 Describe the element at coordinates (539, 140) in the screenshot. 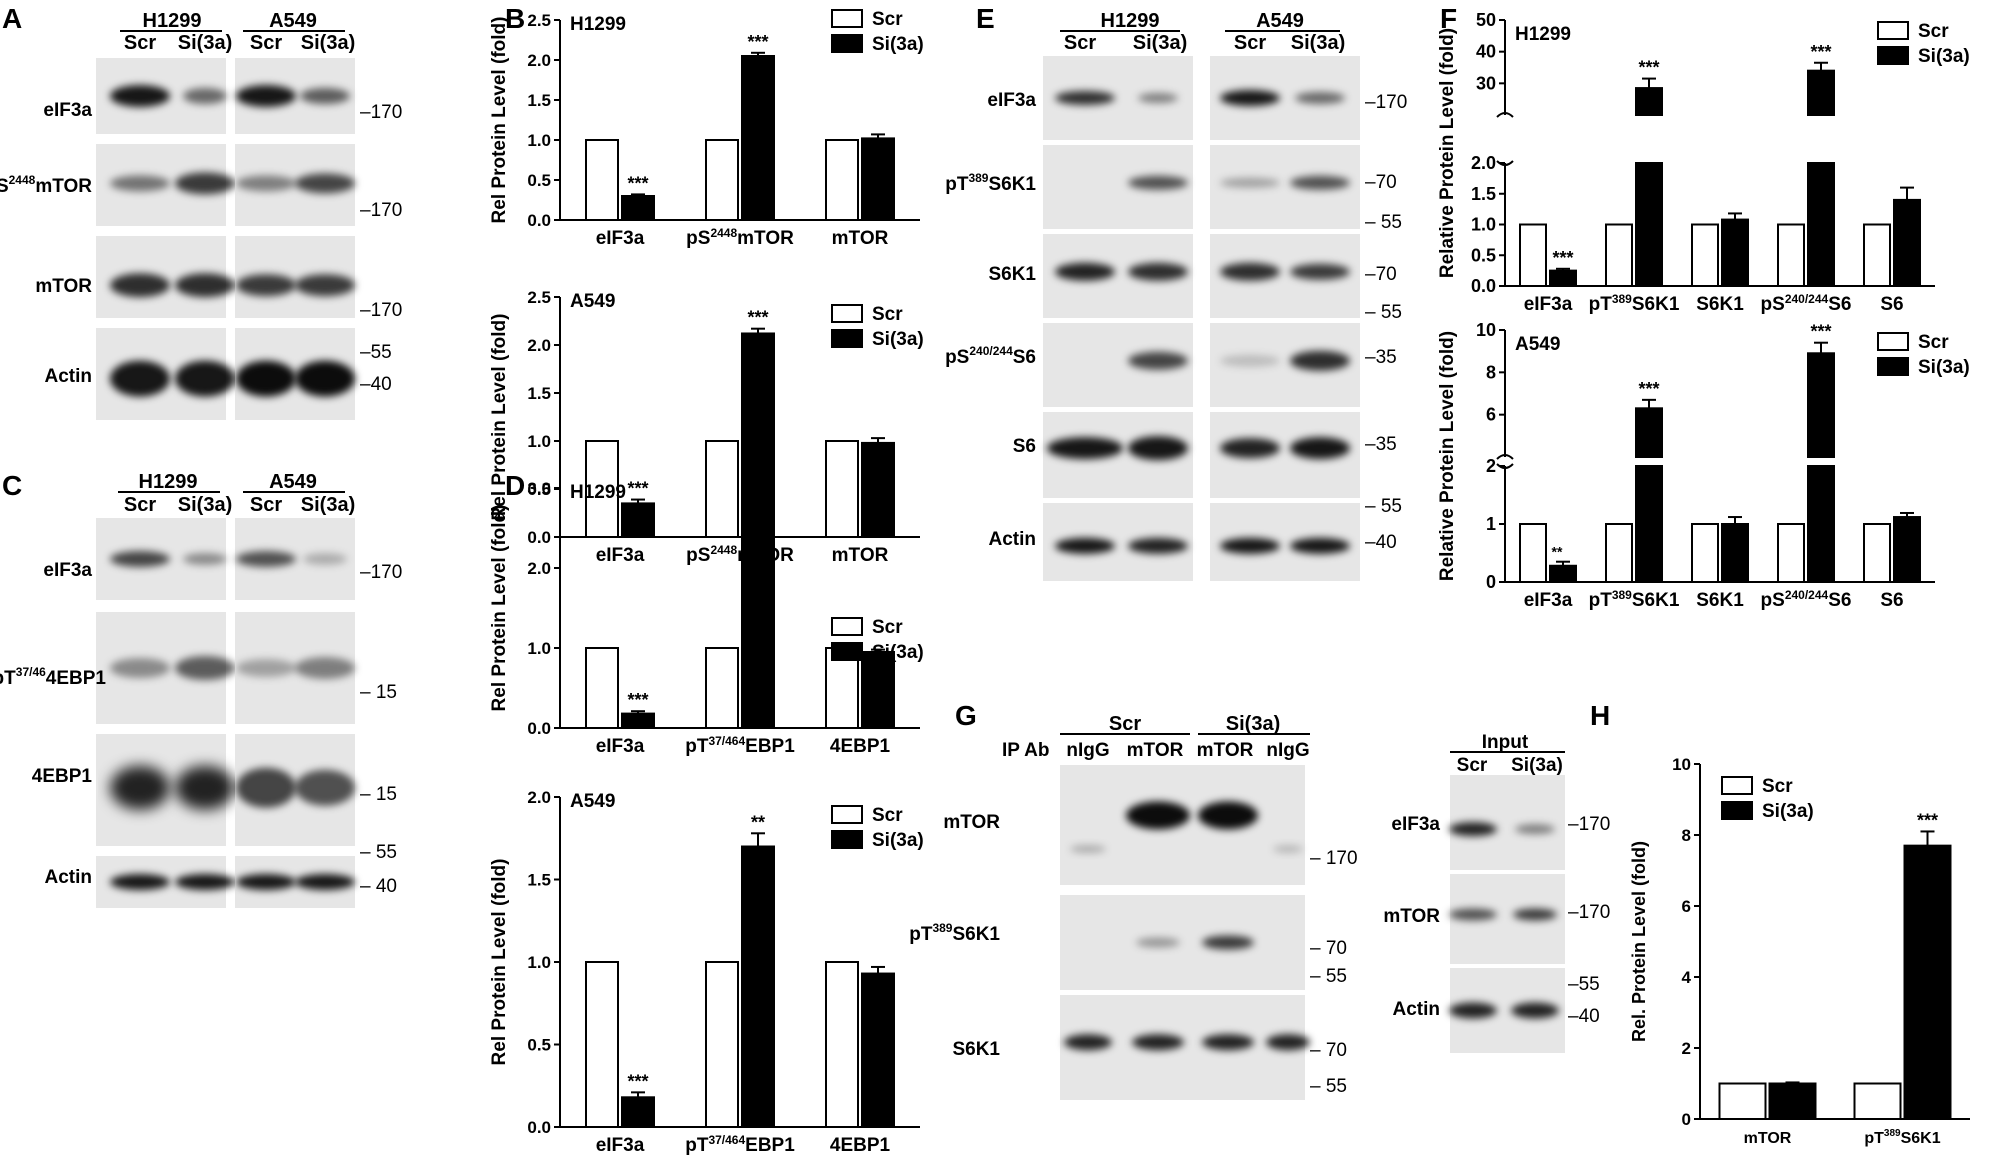

I see `y-tick-label: 1.0` at that location.